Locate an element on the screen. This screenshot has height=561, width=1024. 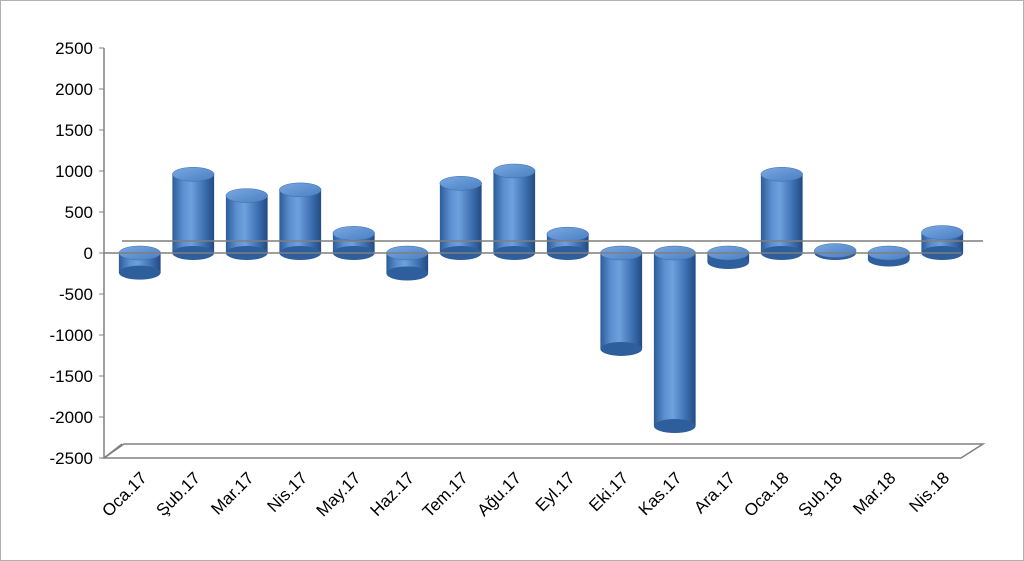
bar-Nis.17 is located at coordinates (300, 221).